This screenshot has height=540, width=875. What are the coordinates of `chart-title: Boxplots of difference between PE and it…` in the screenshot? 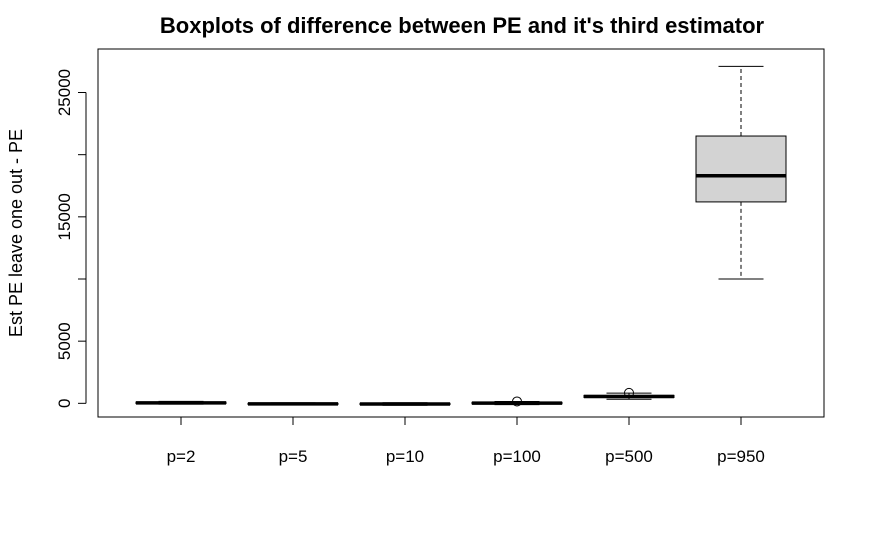 It's located at (462, 25).